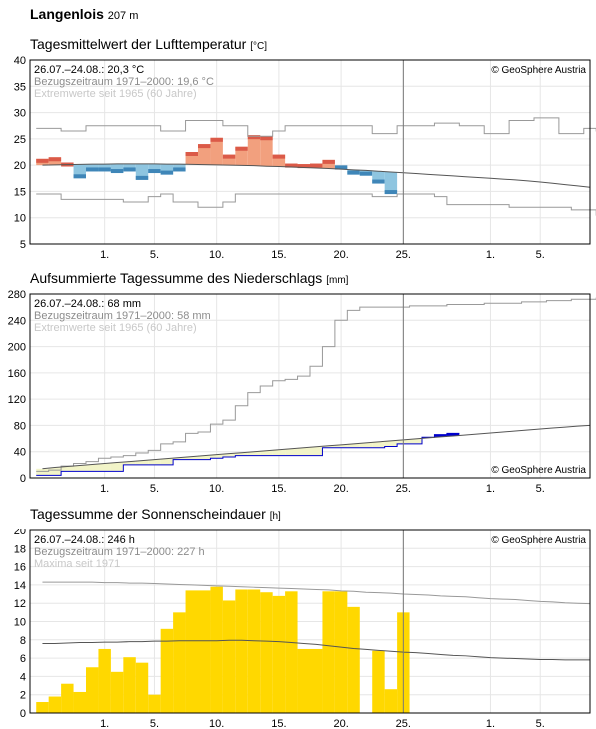 The image size is (596, 729). What do you see at coordinates (23, 641) in the screenshot?
I see `y-tick-label: 8` at bounding box center [23, 641].